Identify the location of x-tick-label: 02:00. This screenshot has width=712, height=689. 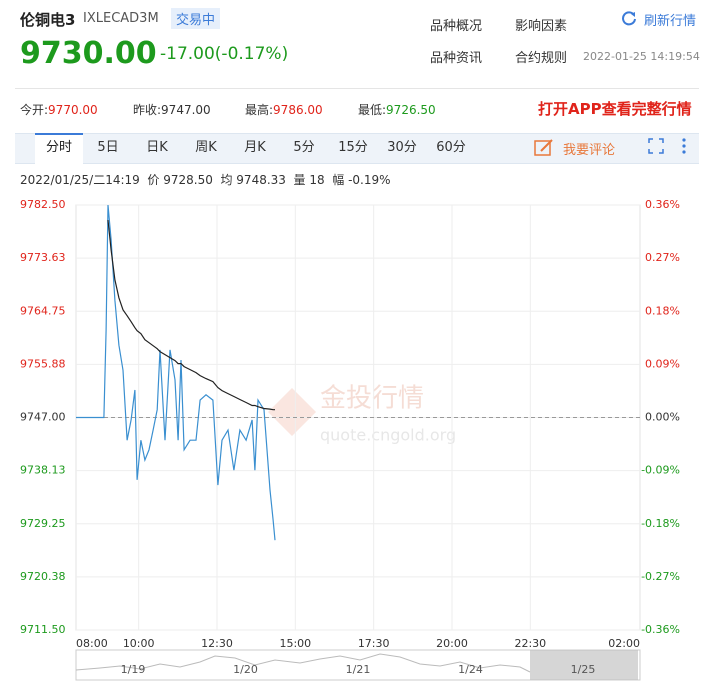
(624, 643).